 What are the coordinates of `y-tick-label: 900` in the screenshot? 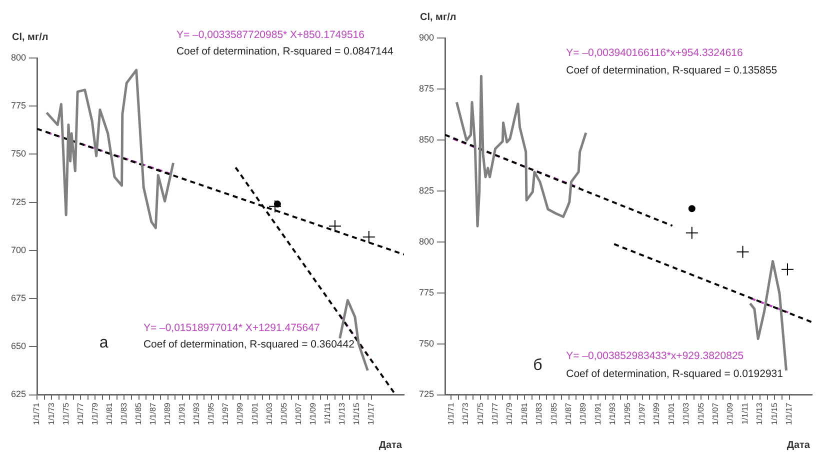 It's located at (426, 37).